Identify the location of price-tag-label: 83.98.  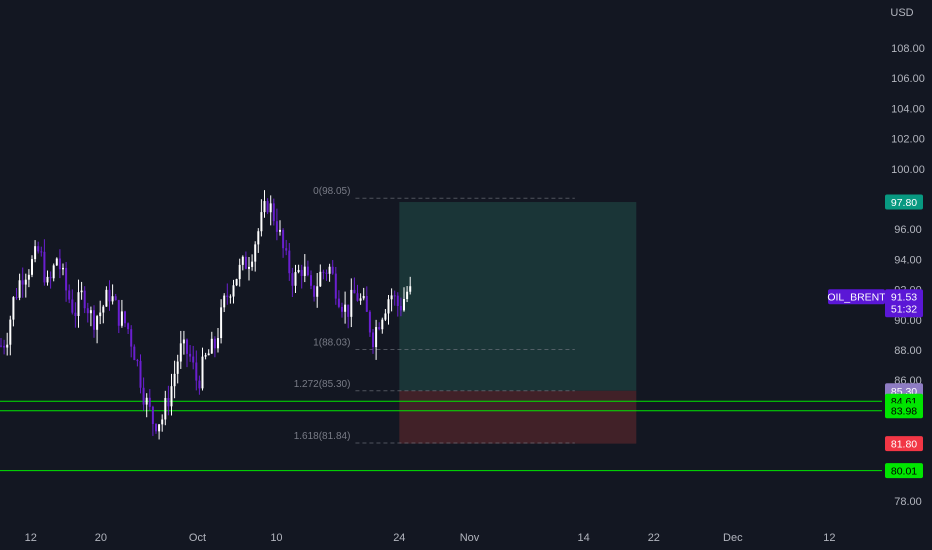
(904, 412).